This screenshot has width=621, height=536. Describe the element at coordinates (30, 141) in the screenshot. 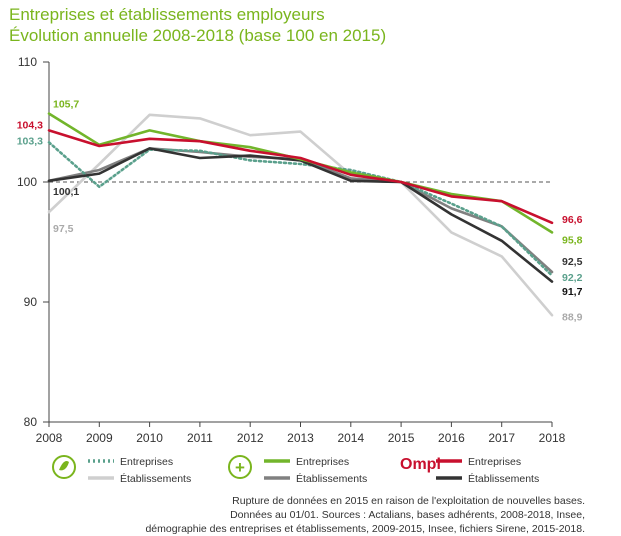

I see `data-label: 103,3` at that location.